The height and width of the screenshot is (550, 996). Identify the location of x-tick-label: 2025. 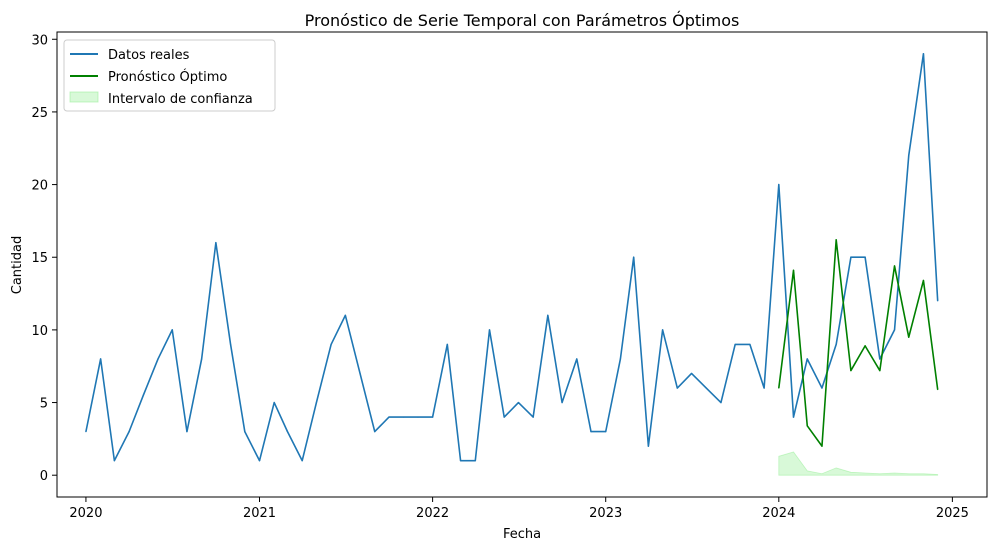
(952, 513).